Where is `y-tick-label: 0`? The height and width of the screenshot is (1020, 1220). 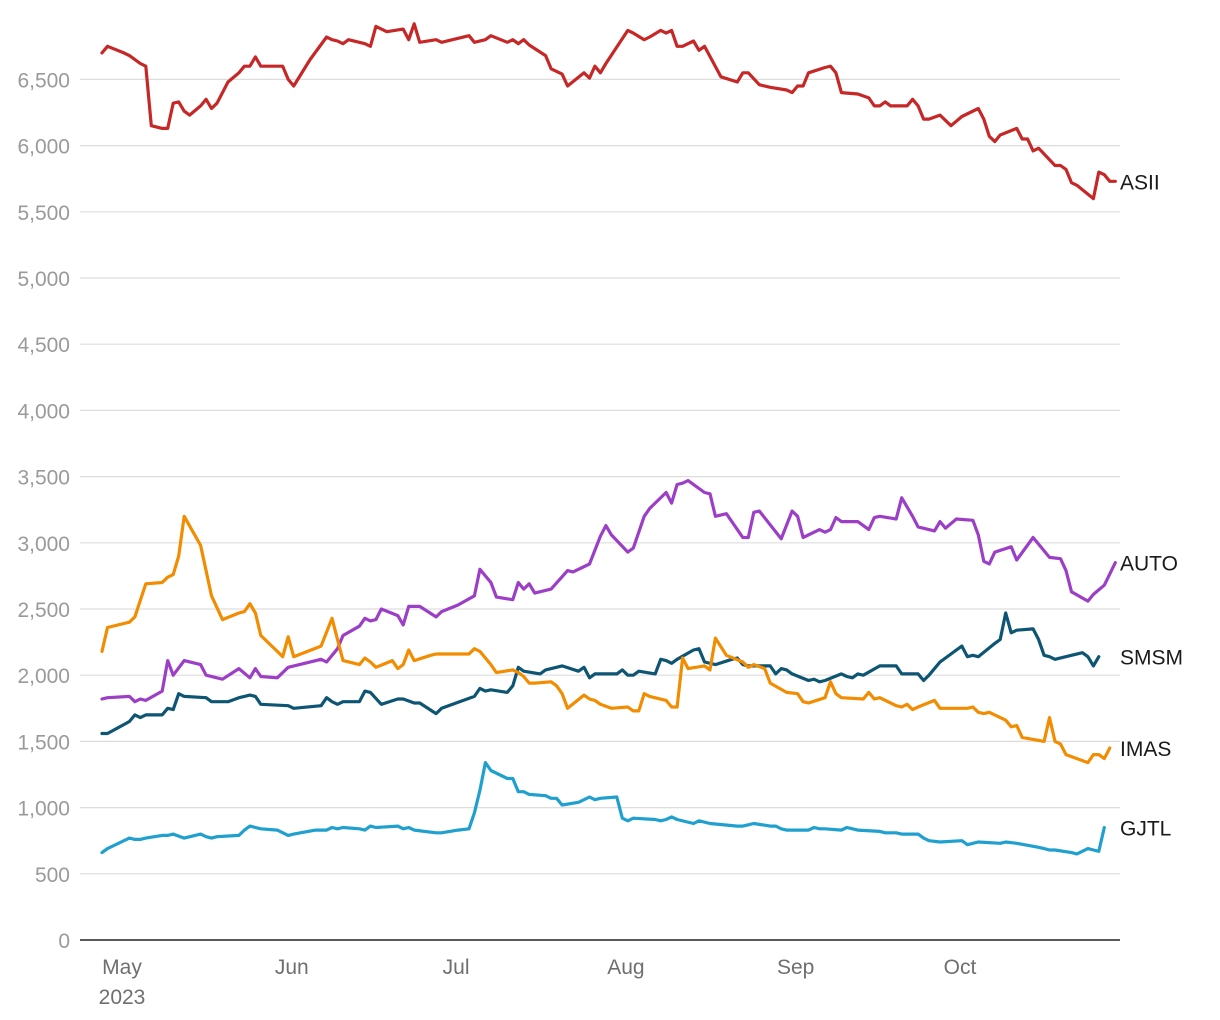
y-tick-label: 0 is located at coordinates (64, 941).